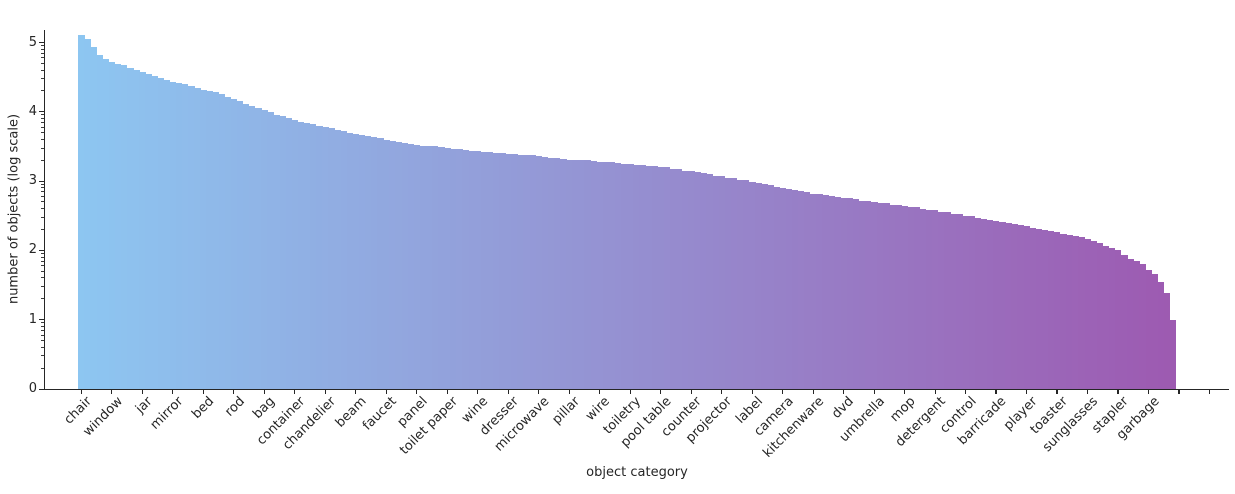  What do you see at coordinates (234, 407) in the screenshot?
I see `x-tick-label: rod` at bounding box center [234, 407].